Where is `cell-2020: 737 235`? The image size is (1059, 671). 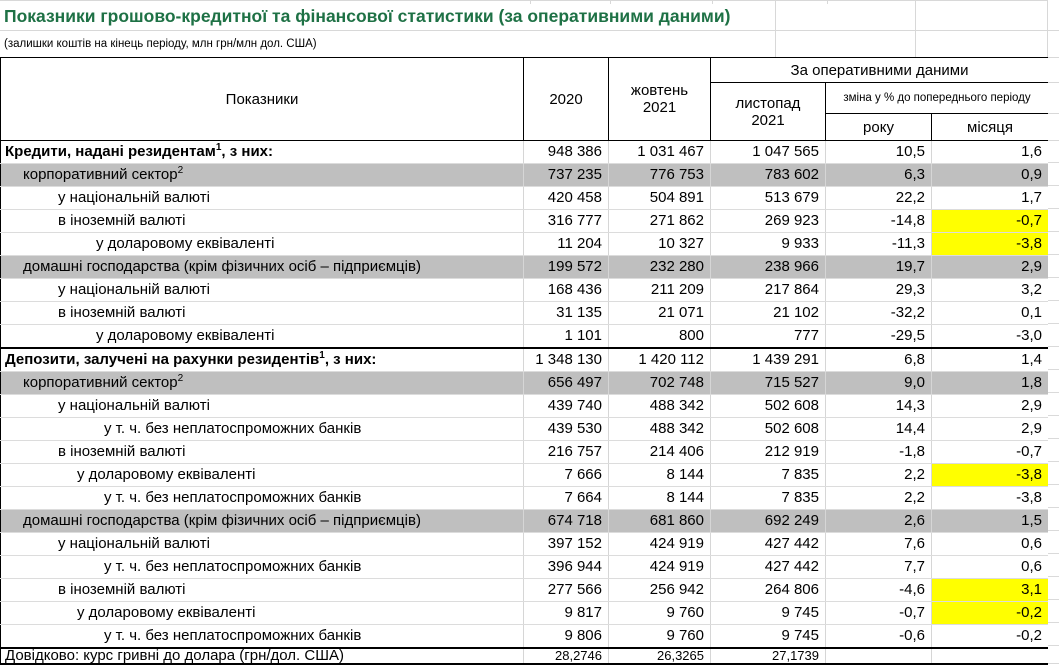 cell-2020: 737 235 is located at coordinates (566, 175).